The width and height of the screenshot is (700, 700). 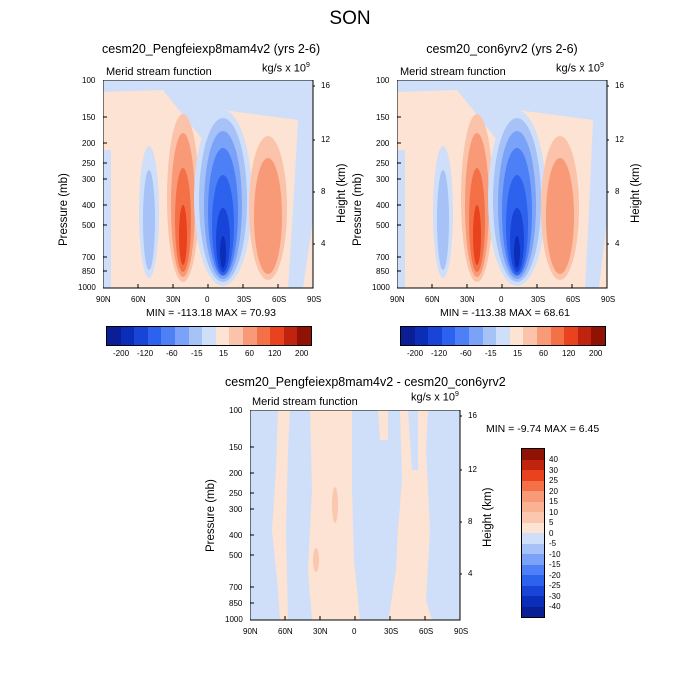 I want to click on colorbar-label: 20, so click(x=553, y=491).